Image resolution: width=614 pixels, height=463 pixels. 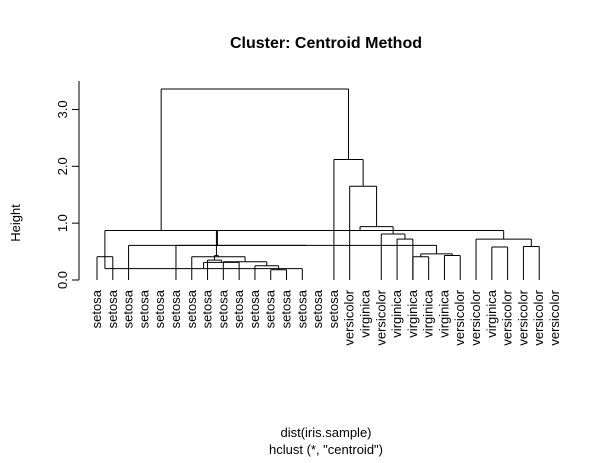 What do you see at coordinates (326, 43) in the screenshot?
I see `chart-title: Cluster: Centroid Method` at bounding box center [326, 43].